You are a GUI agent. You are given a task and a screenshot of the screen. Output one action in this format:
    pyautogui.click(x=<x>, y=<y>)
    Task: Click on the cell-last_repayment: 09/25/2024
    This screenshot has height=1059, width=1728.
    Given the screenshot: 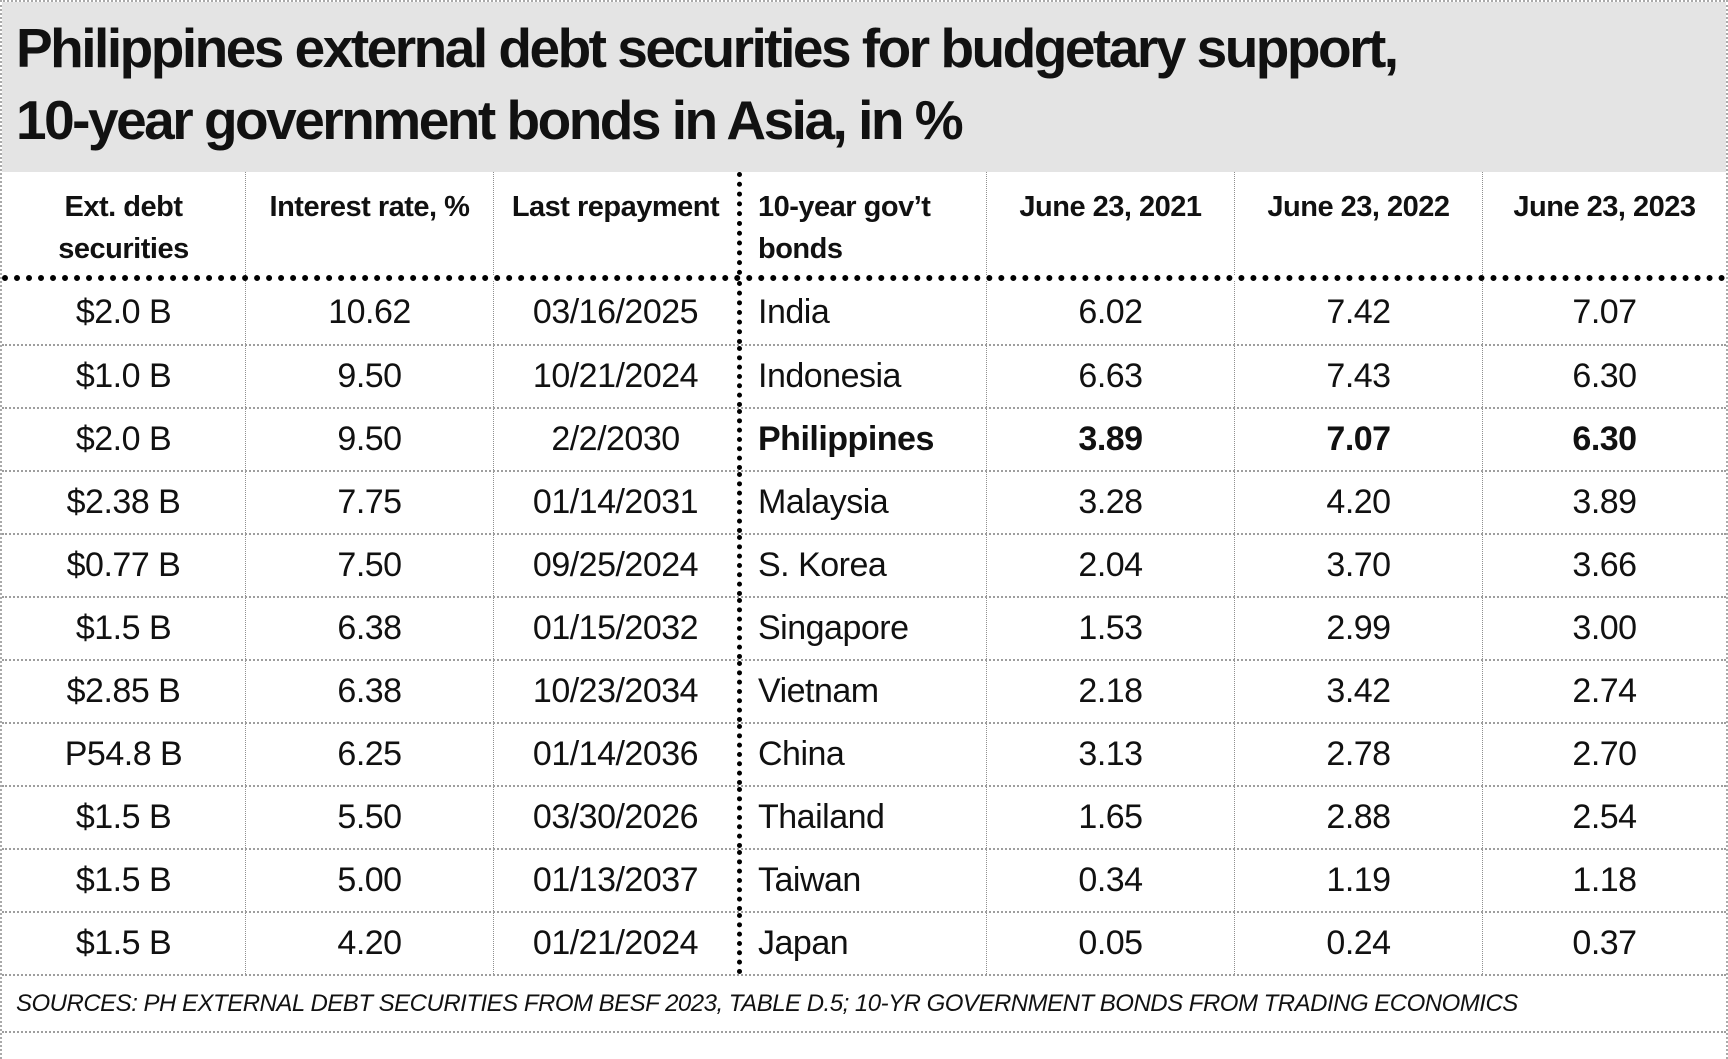 What is the action you would take?
    pyautogui.click(x=615, y=565)
    